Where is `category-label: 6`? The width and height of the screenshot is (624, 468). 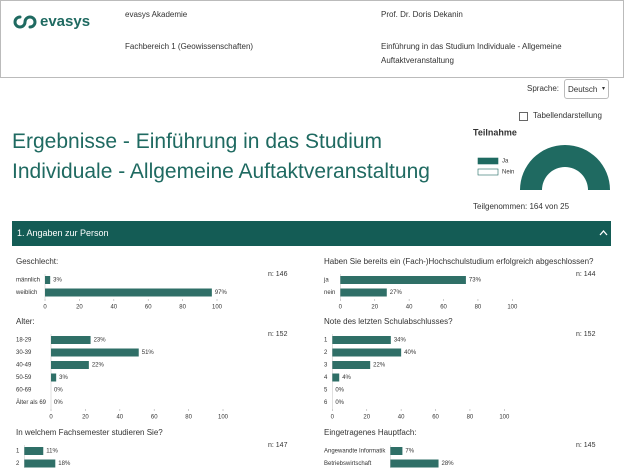 category-label: 6 is located at coordinates (326, 403).